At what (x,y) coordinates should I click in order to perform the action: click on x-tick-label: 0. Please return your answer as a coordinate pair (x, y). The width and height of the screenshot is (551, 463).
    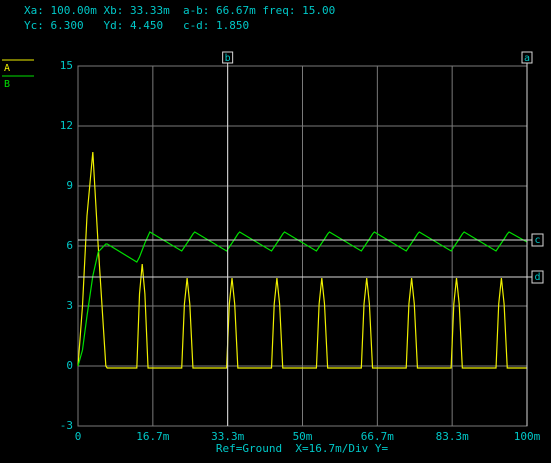
    Looking at the image, I should click on (78, 436).